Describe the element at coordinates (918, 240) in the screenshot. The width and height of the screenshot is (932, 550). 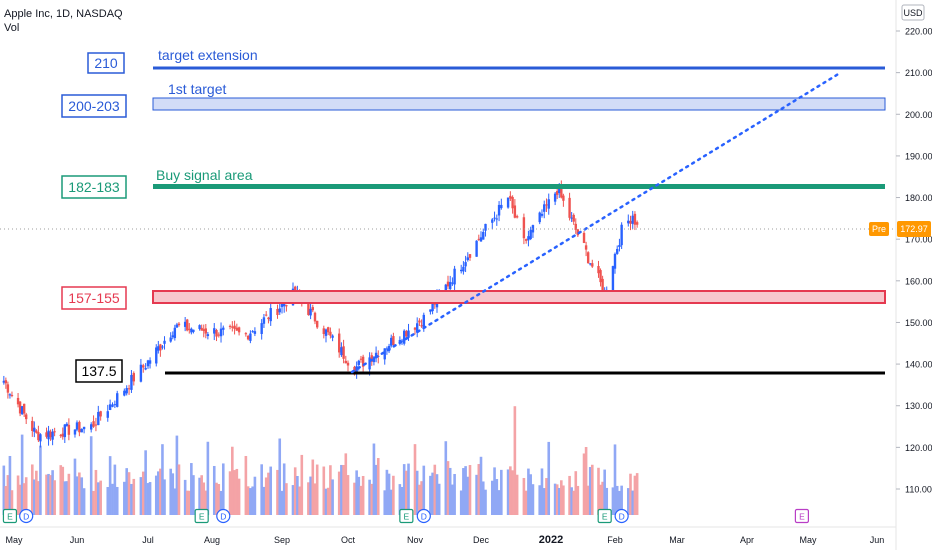
I see `price-tick-label: 170.00` at that location.